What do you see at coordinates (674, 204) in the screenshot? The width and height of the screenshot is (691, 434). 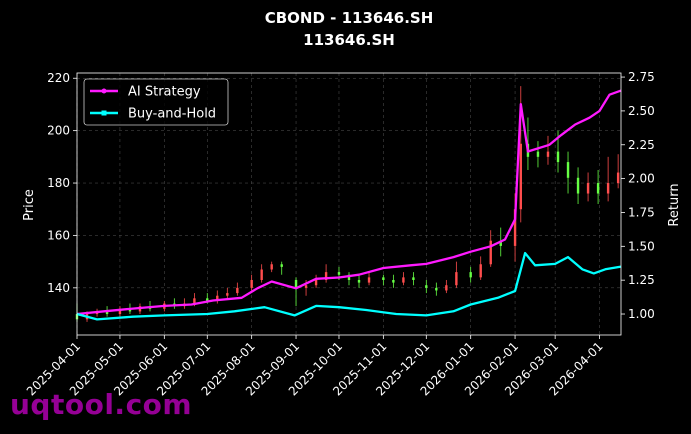 I see `y2-axis-label: Return` at bounding box center [674, 204].